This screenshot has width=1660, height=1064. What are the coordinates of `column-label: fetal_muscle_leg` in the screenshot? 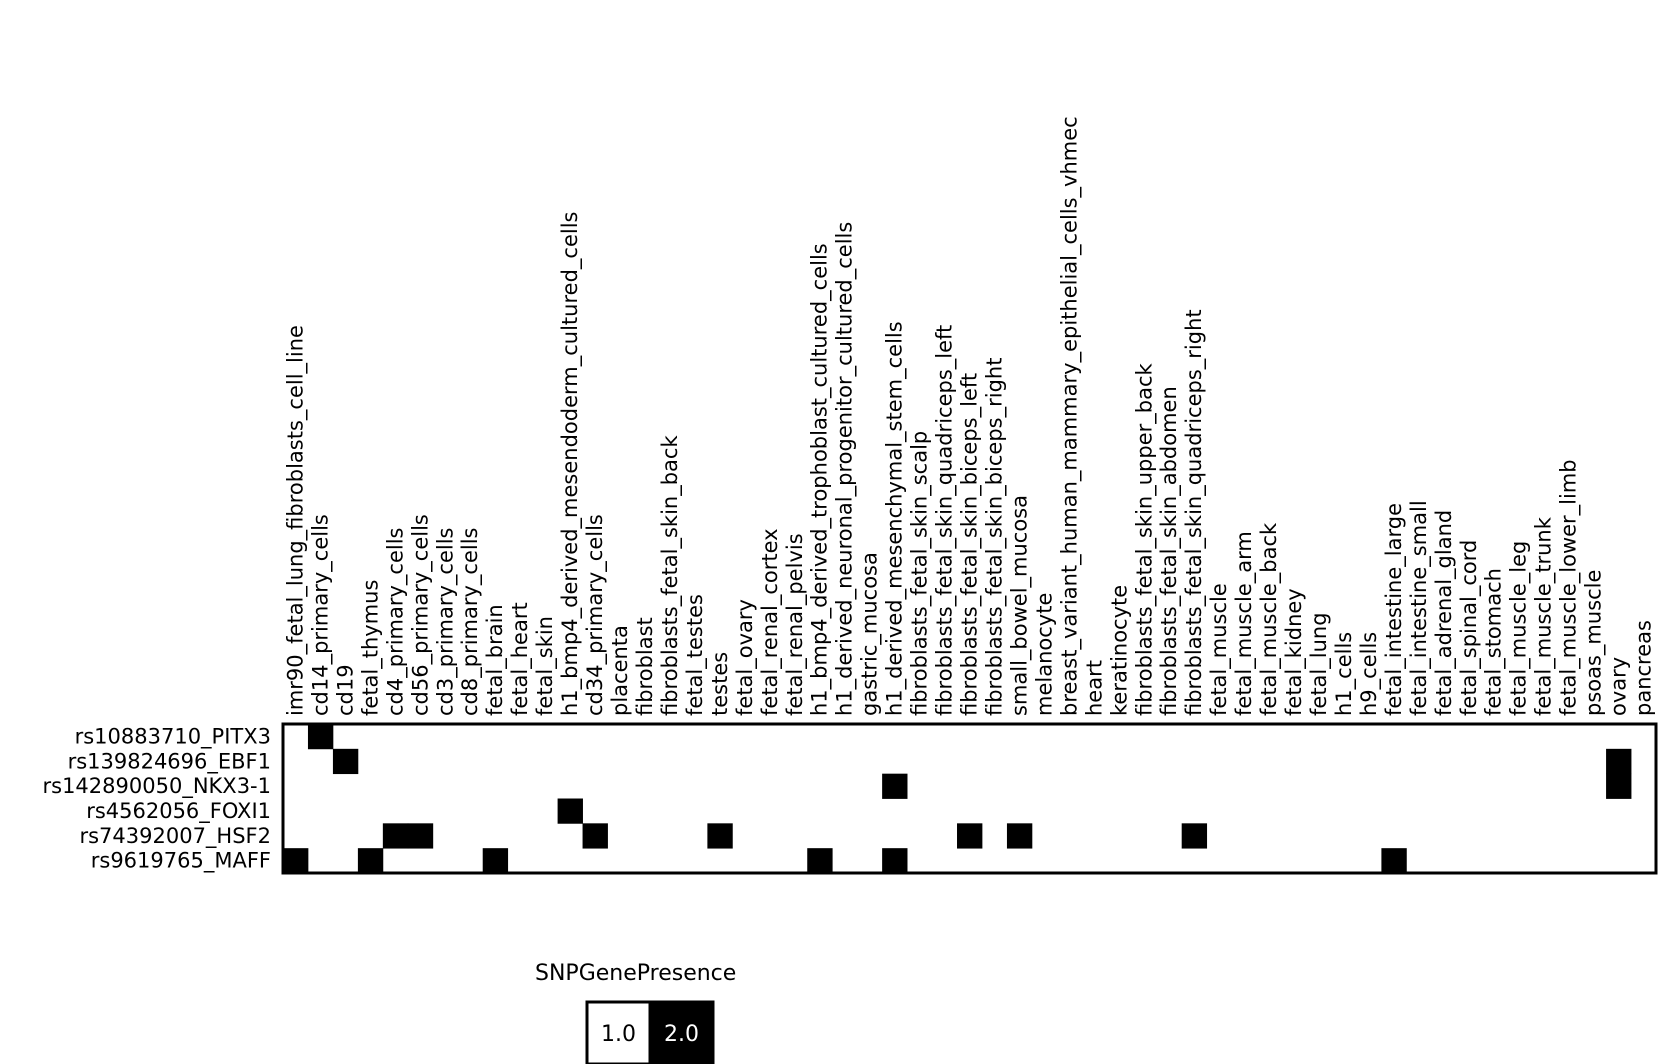 It's located at (1519, 628).